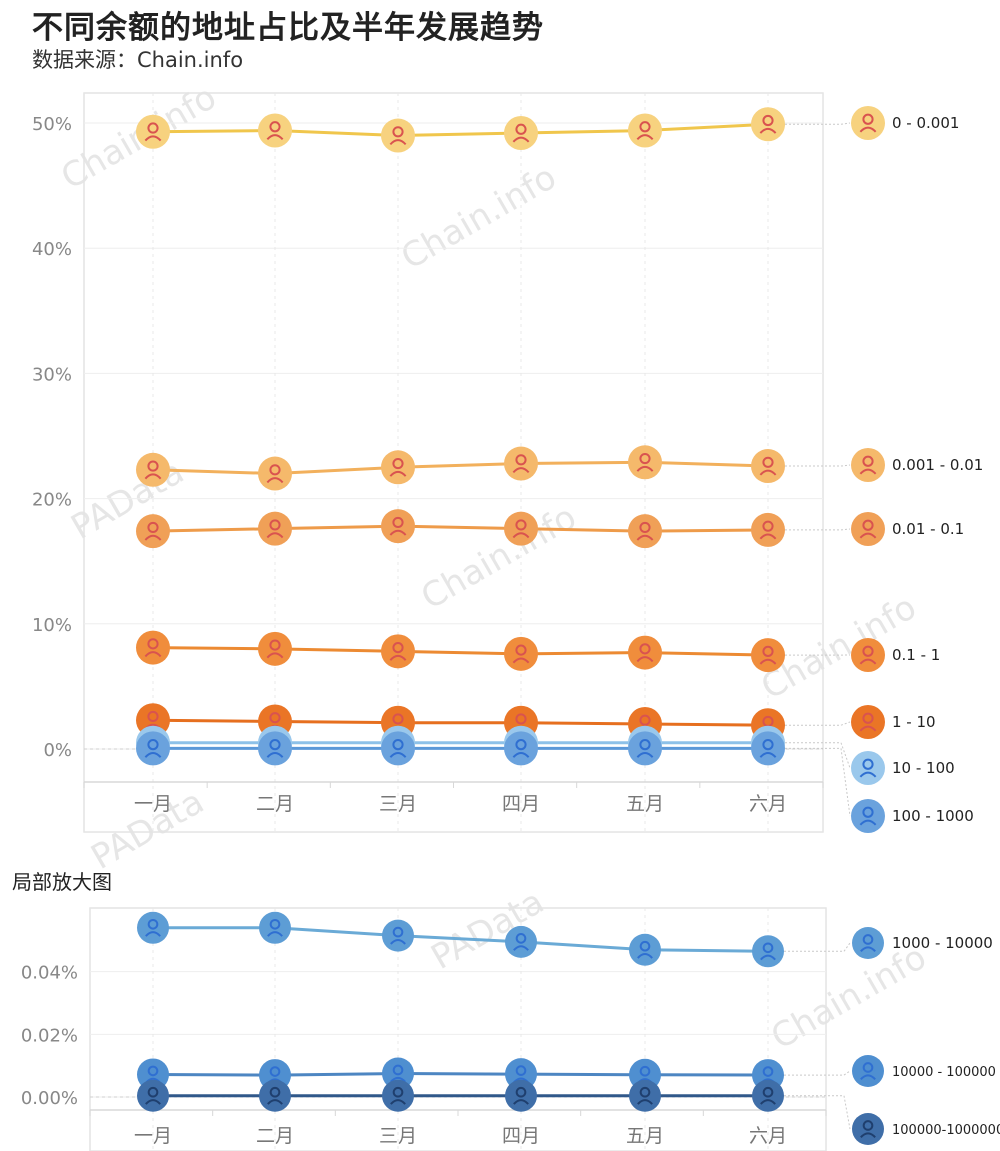  Describe the element at coordinates (916, 655) in the screenshot. I see `legend-label: 0.1 - 1` at that location.